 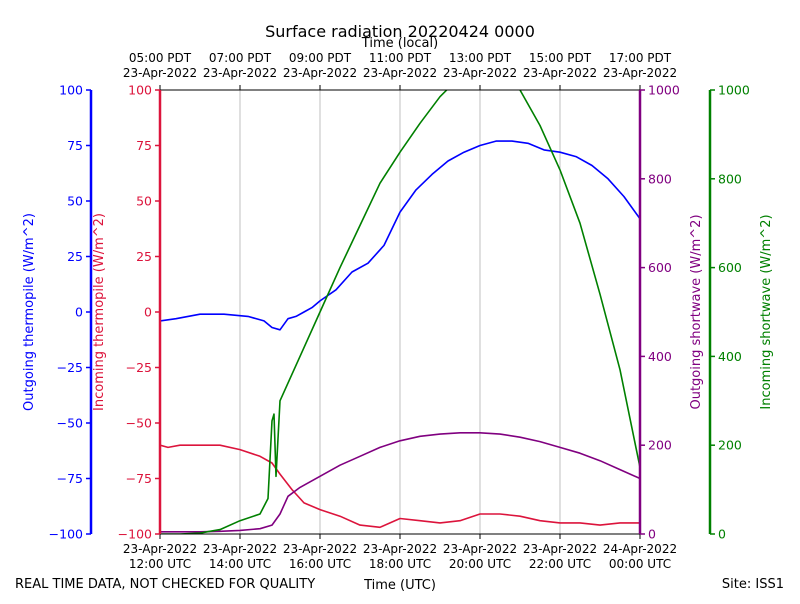 What do you see at coordinates (400, 31) in the screenshot?
I see `chart-title: Surface radiation 20220424 0000` at bounding box center [400, 31].